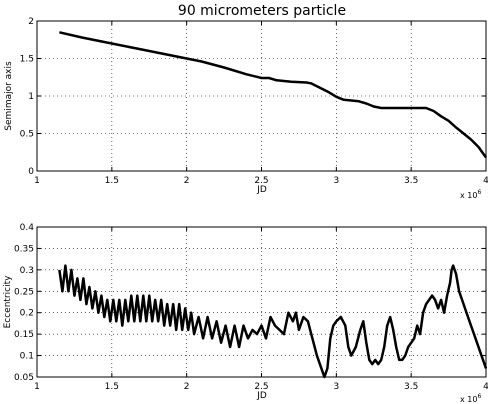 Image resolution: width=488 pixels, height=404 pixels. I want to click on y-tick-label: 0.1, so click(27, 357).